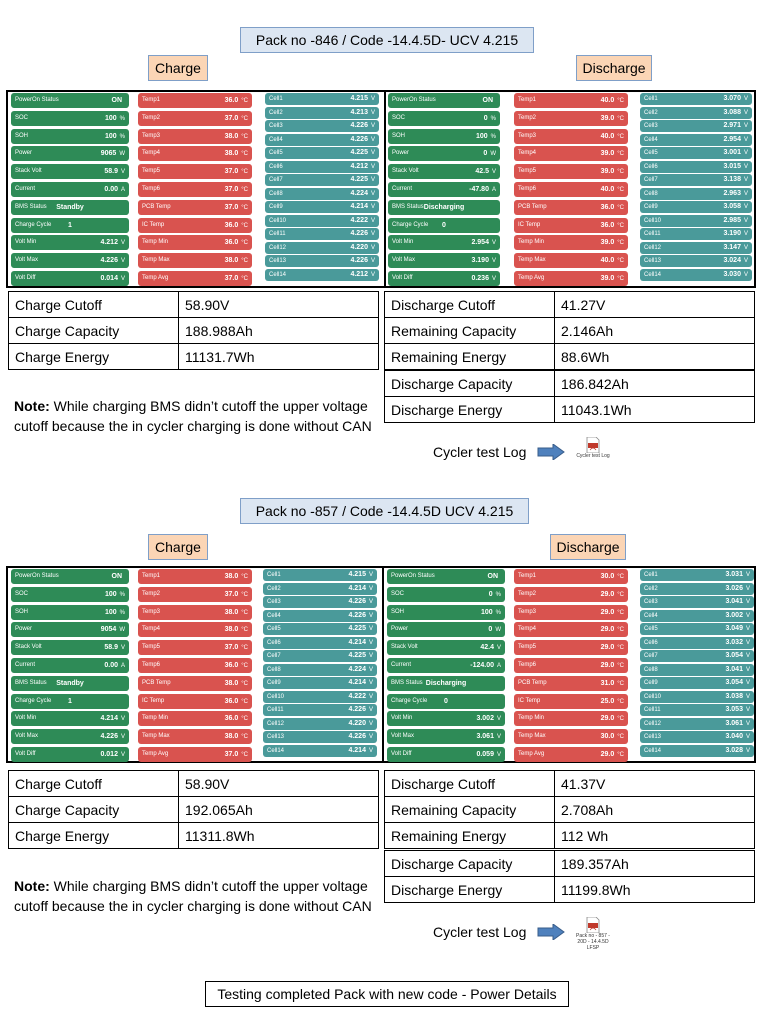 Image resolution: width=768 pixels, height=1024 pixels. What do you see at coordinates (571, 100) in the screenshot?
I see `temp-tile: Temp1 40.0 °C` at bounding box center [571, 100].